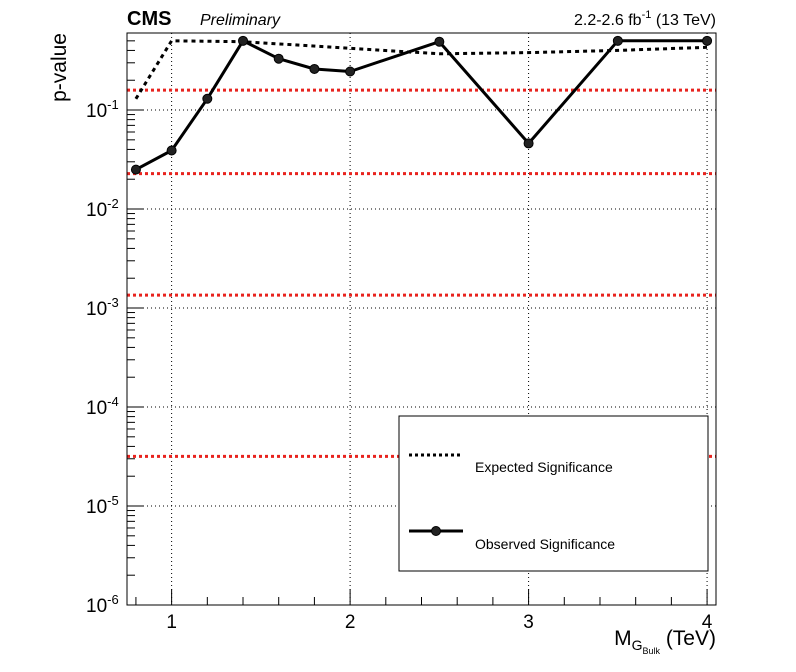  I want to click on x-axis-label: MGBulk (TeV), so click(665, 641).